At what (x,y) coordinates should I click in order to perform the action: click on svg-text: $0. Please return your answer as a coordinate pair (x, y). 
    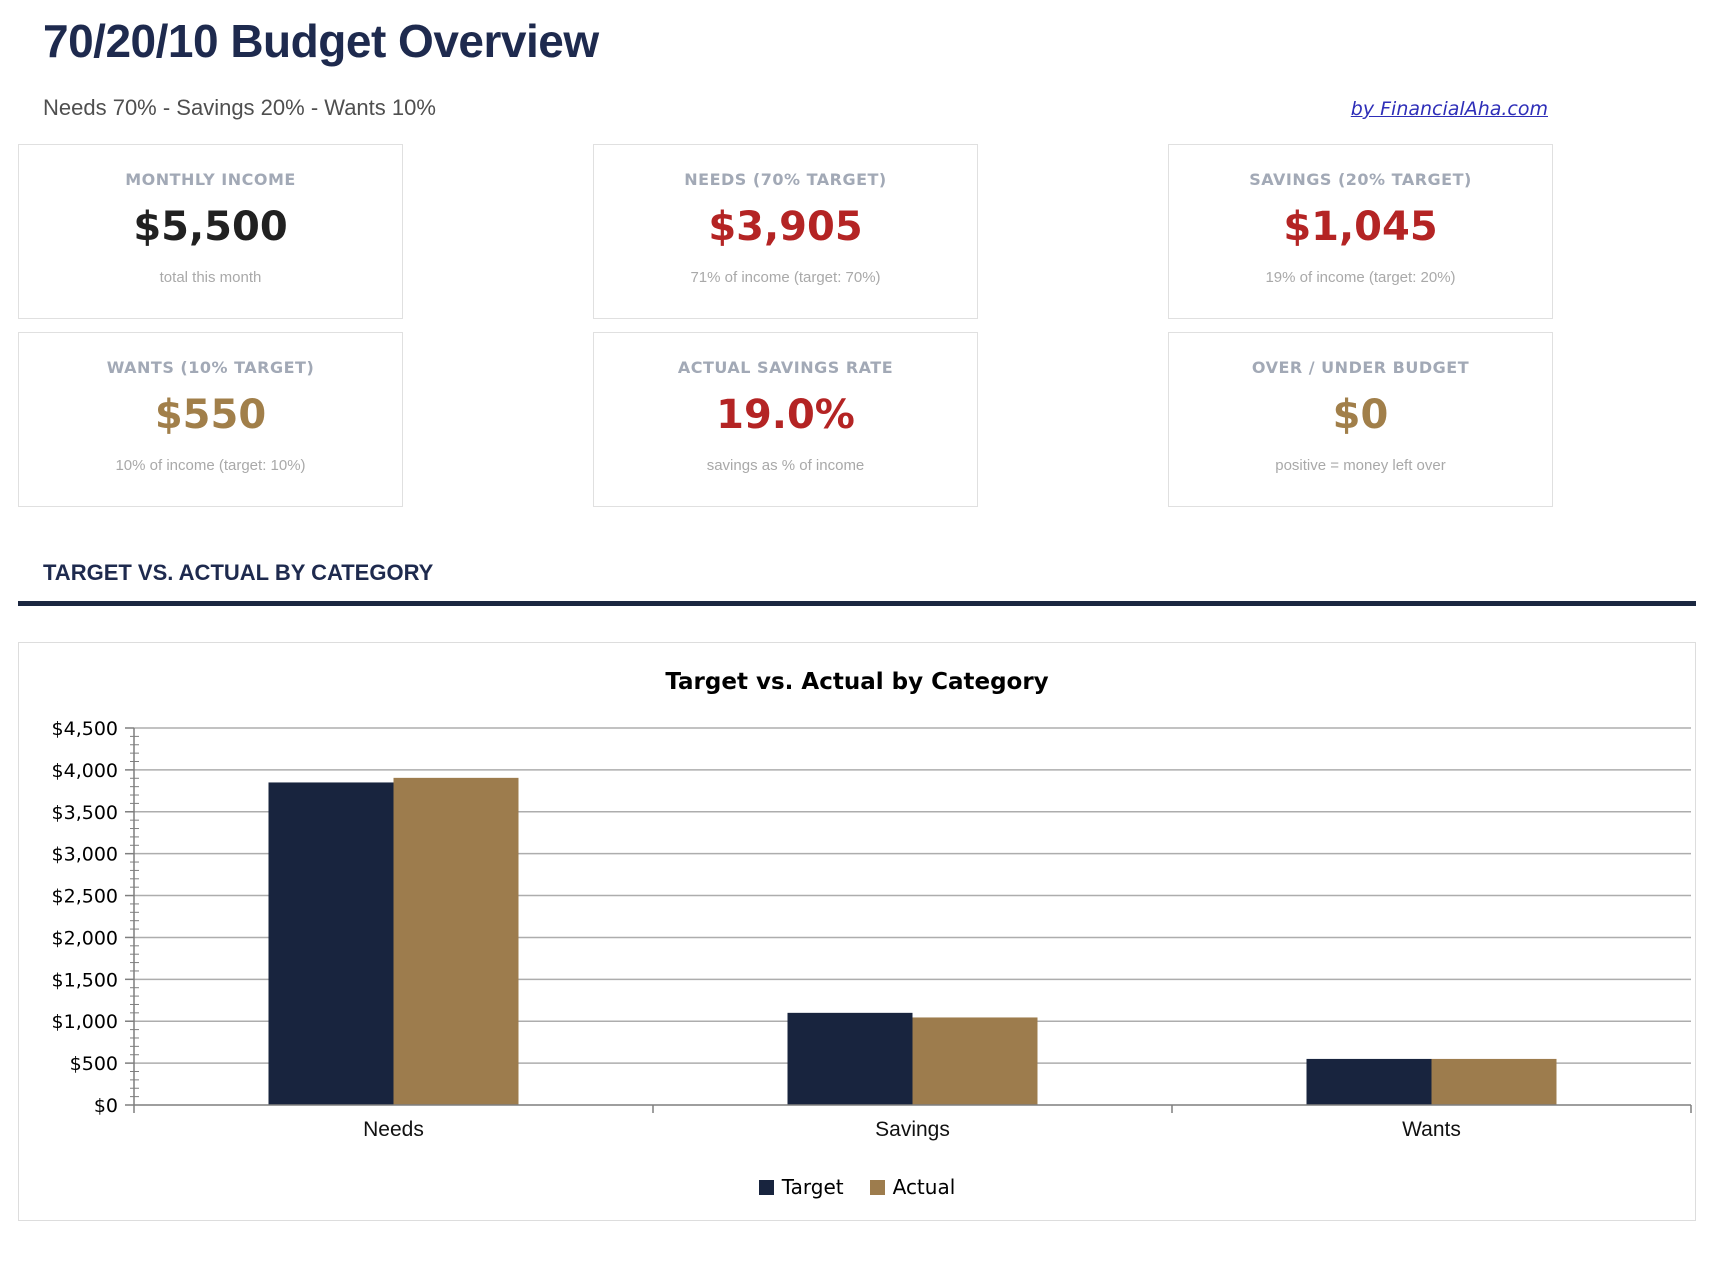
    Looking at the image, I should click on (106, 1106).